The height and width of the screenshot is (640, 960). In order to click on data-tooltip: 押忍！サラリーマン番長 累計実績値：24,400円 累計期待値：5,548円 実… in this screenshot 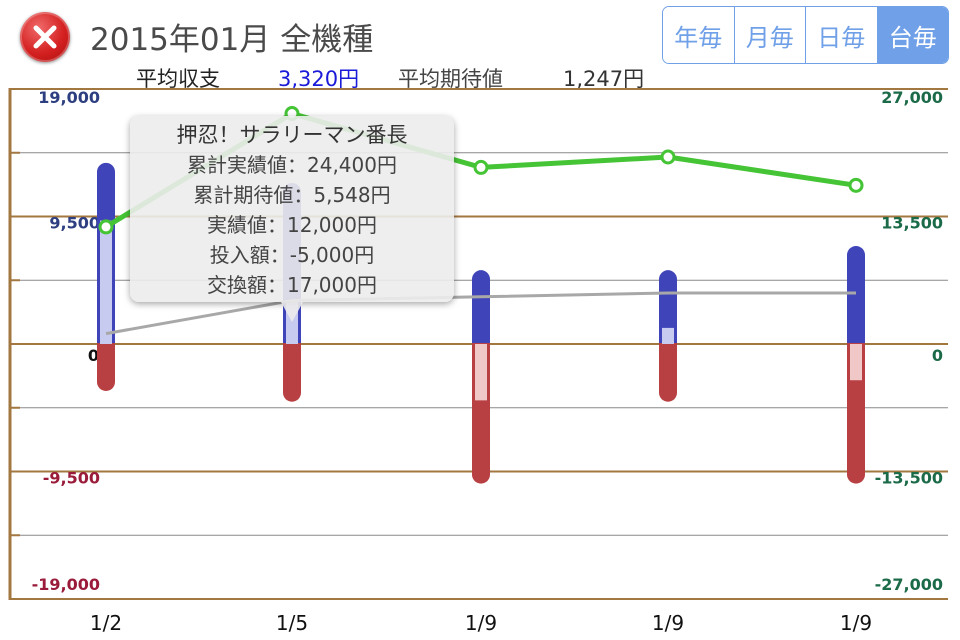, I will do `click(292, 219)`.